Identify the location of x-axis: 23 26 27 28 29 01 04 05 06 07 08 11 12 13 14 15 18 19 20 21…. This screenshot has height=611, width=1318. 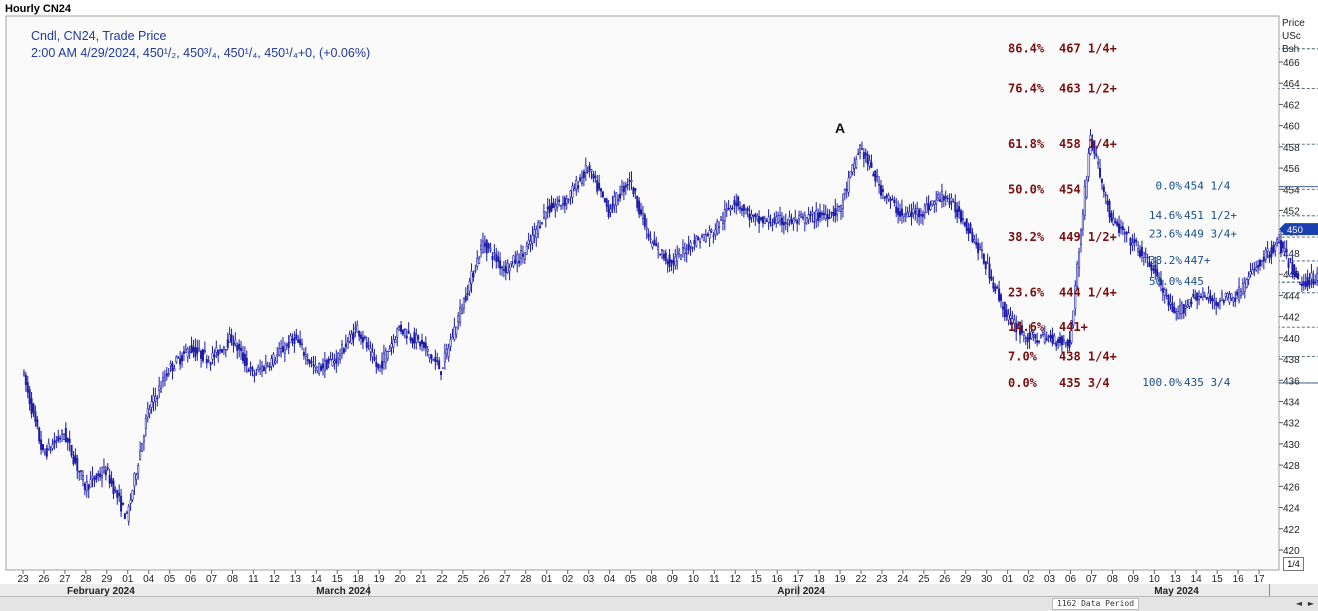
(644, 583).